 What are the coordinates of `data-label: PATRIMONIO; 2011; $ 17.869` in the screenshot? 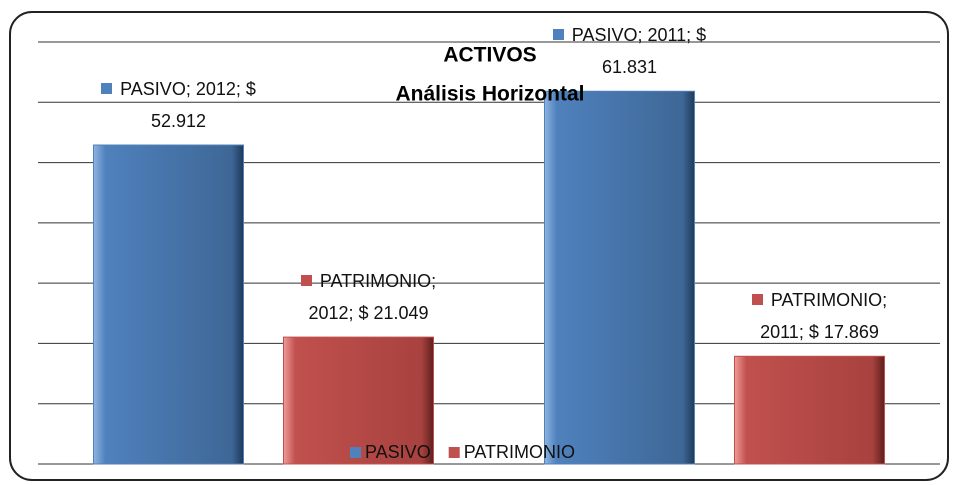 It's located at (820, 316).